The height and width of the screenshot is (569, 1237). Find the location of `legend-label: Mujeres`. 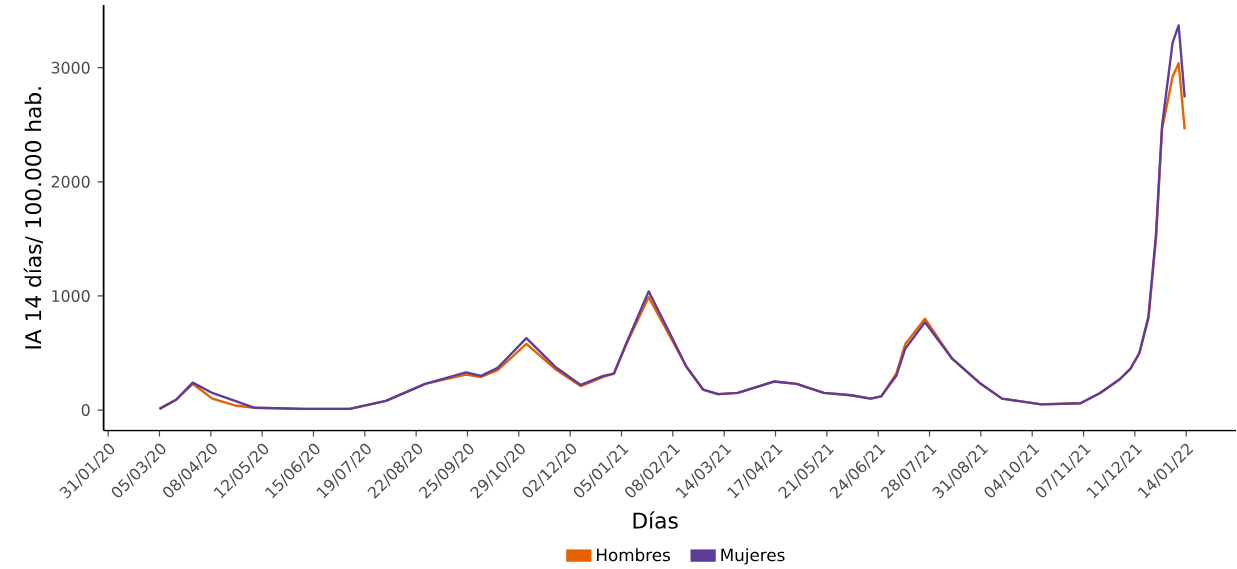

legend-label: Mujeres is located at coordinates (753, 556).